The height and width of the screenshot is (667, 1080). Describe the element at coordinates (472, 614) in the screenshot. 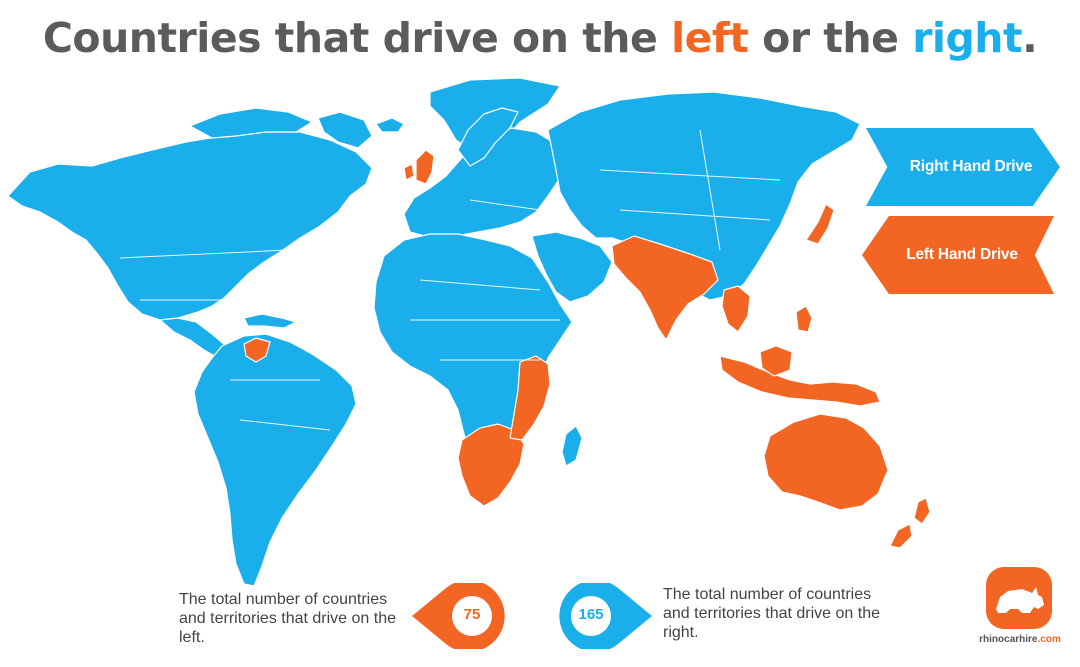

I see `left-count-number: 75` at that location.